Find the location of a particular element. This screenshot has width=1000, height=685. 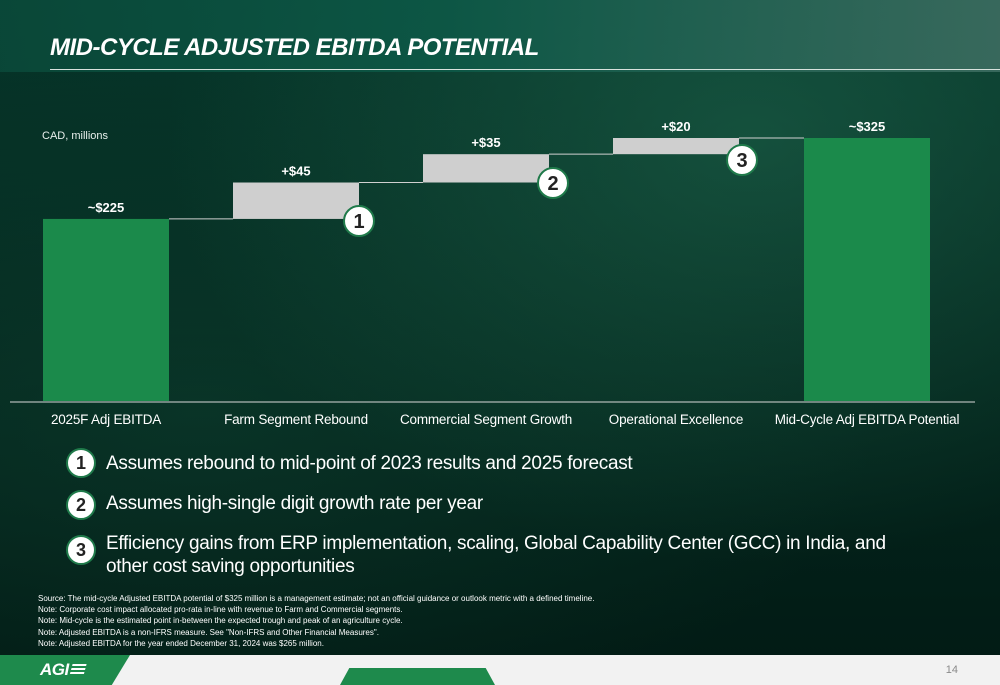

header-band is located at coordinates (500, 36).